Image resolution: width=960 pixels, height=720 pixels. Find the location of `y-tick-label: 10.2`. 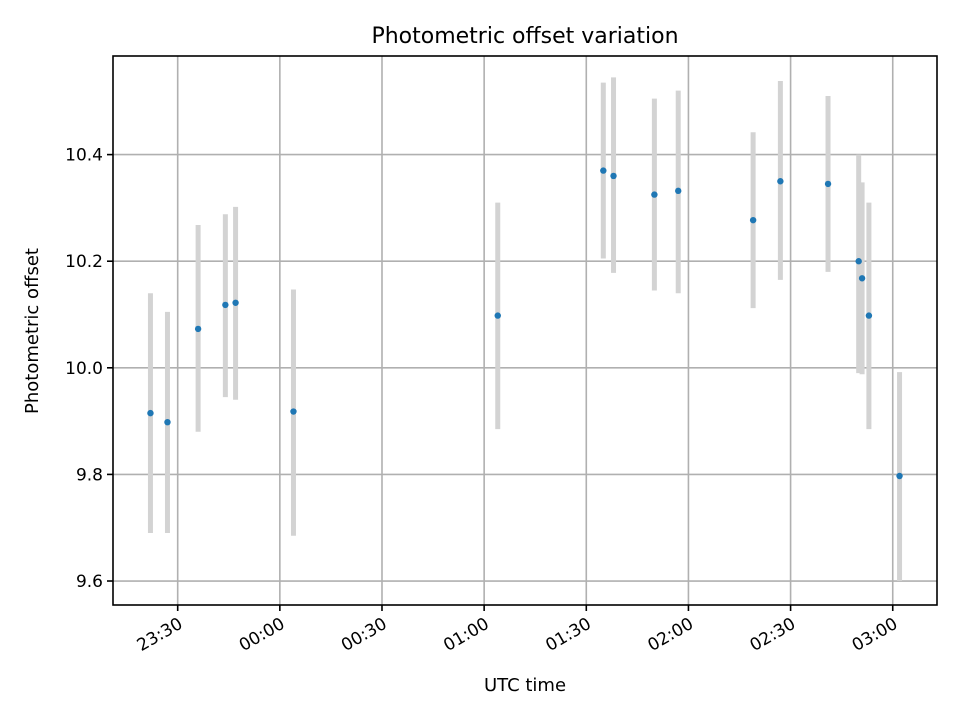

y-tick-label: 10.2 is located at coordinates (84, 262).